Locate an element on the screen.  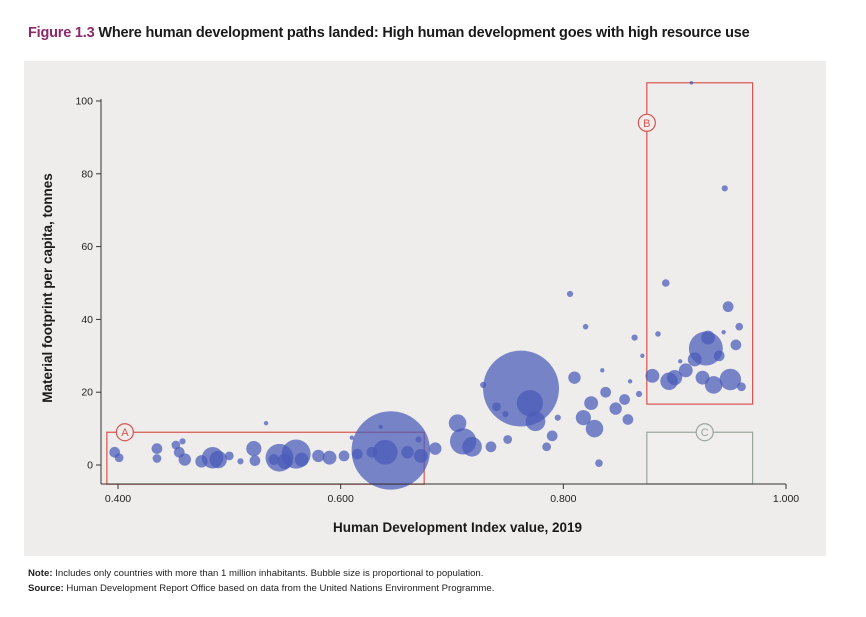
region-b-marker is located at coordinates (646, 122).